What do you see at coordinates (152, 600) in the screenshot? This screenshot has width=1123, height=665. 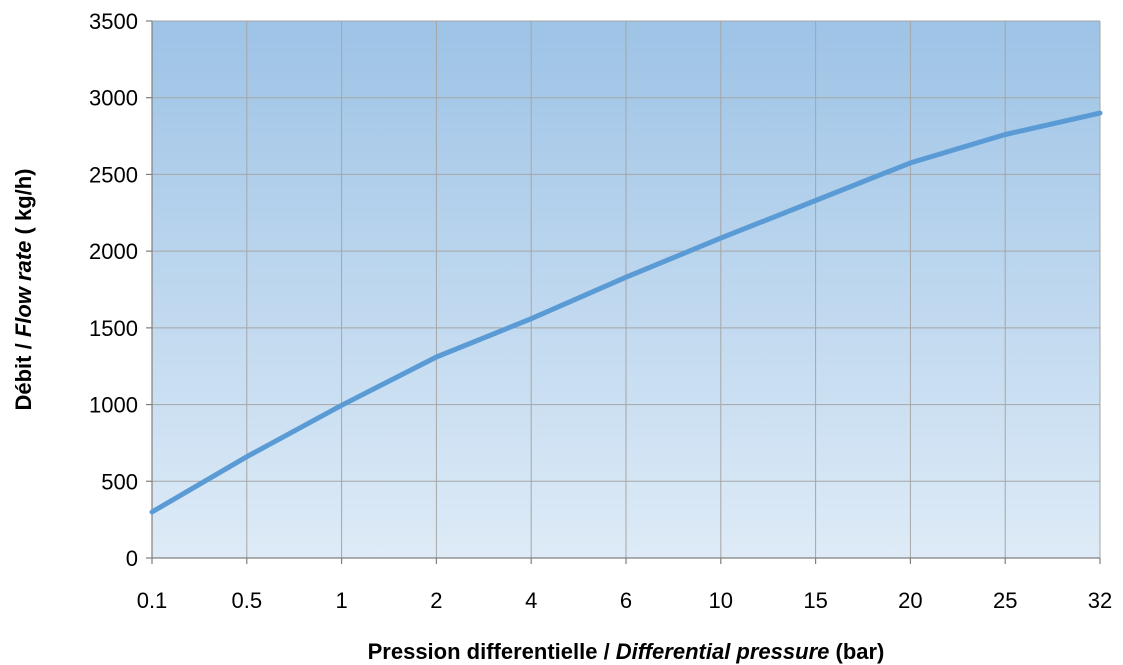 I see `x-tick-label-0: 0.1` at bounding box center [152, 600].